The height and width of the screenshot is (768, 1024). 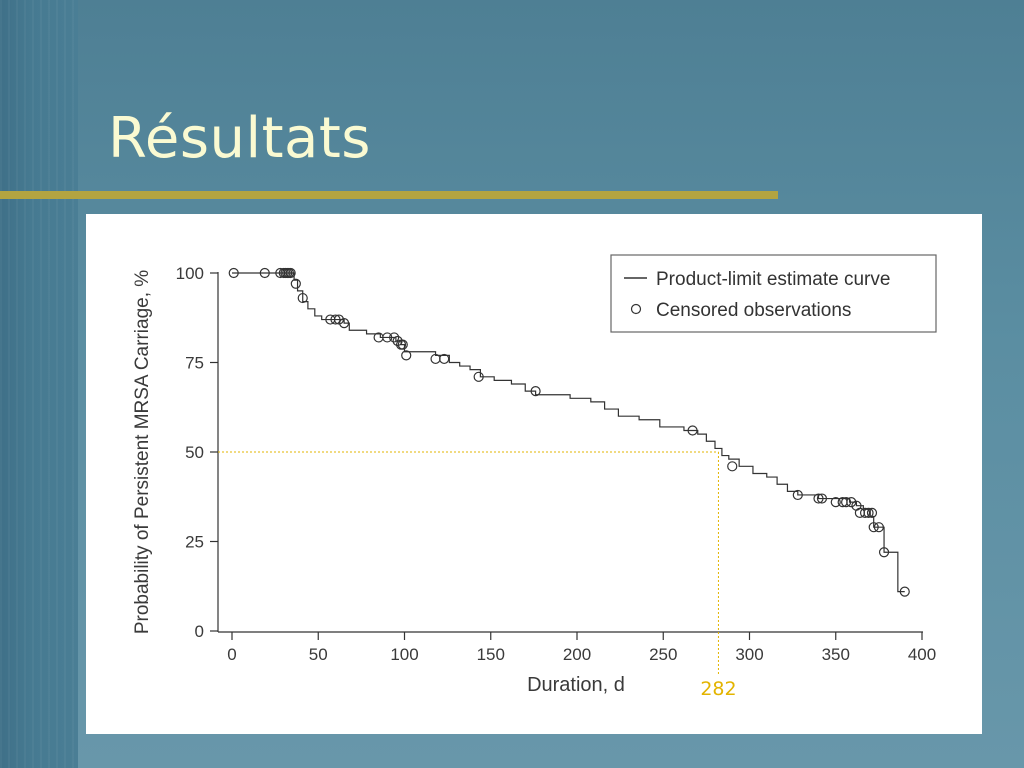 What do you see at coordinates (194, 363) in the screenshot?
I see `y-tick-label: 75` at bounding box center [194, 363].